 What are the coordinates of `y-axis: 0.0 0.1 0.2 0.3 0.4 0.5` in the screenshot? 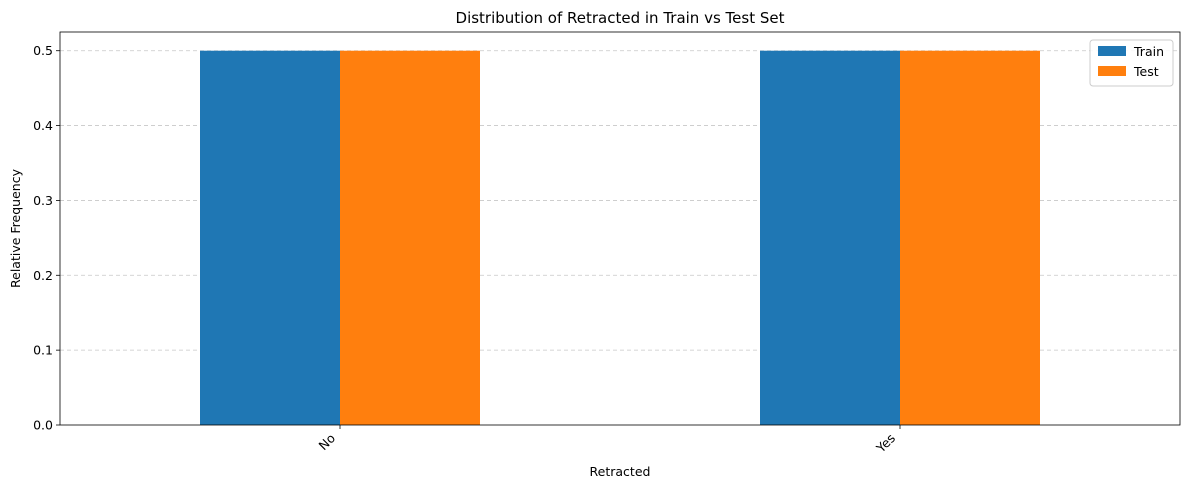 It's located at (46, 238).